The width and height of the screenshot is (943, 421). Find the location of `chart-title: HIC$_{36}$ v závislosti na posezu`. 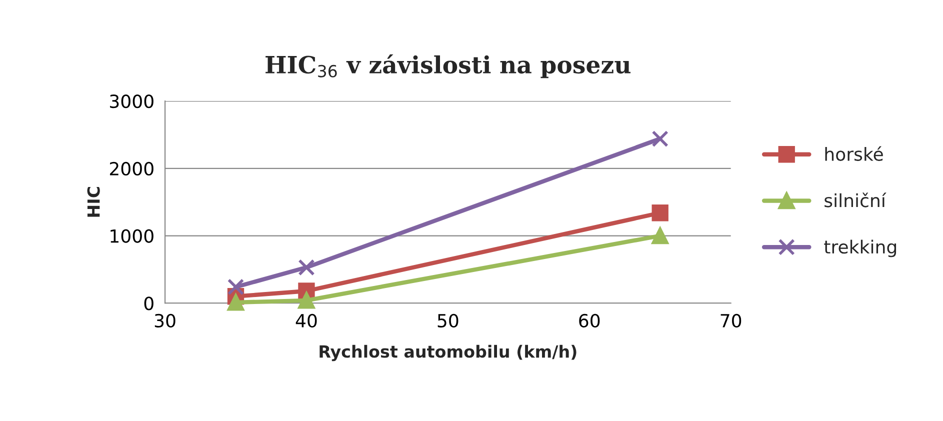

chart-title: HIC$_{36}$ v závislosti na posezu is located at coordinates (448, 66).